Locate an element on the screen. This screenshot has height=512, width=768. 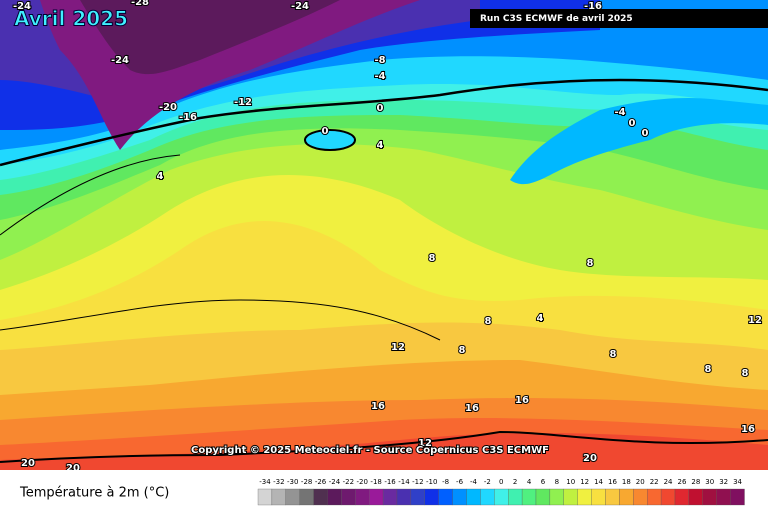
legend-label: 32 is located at coordinates (723, 482).